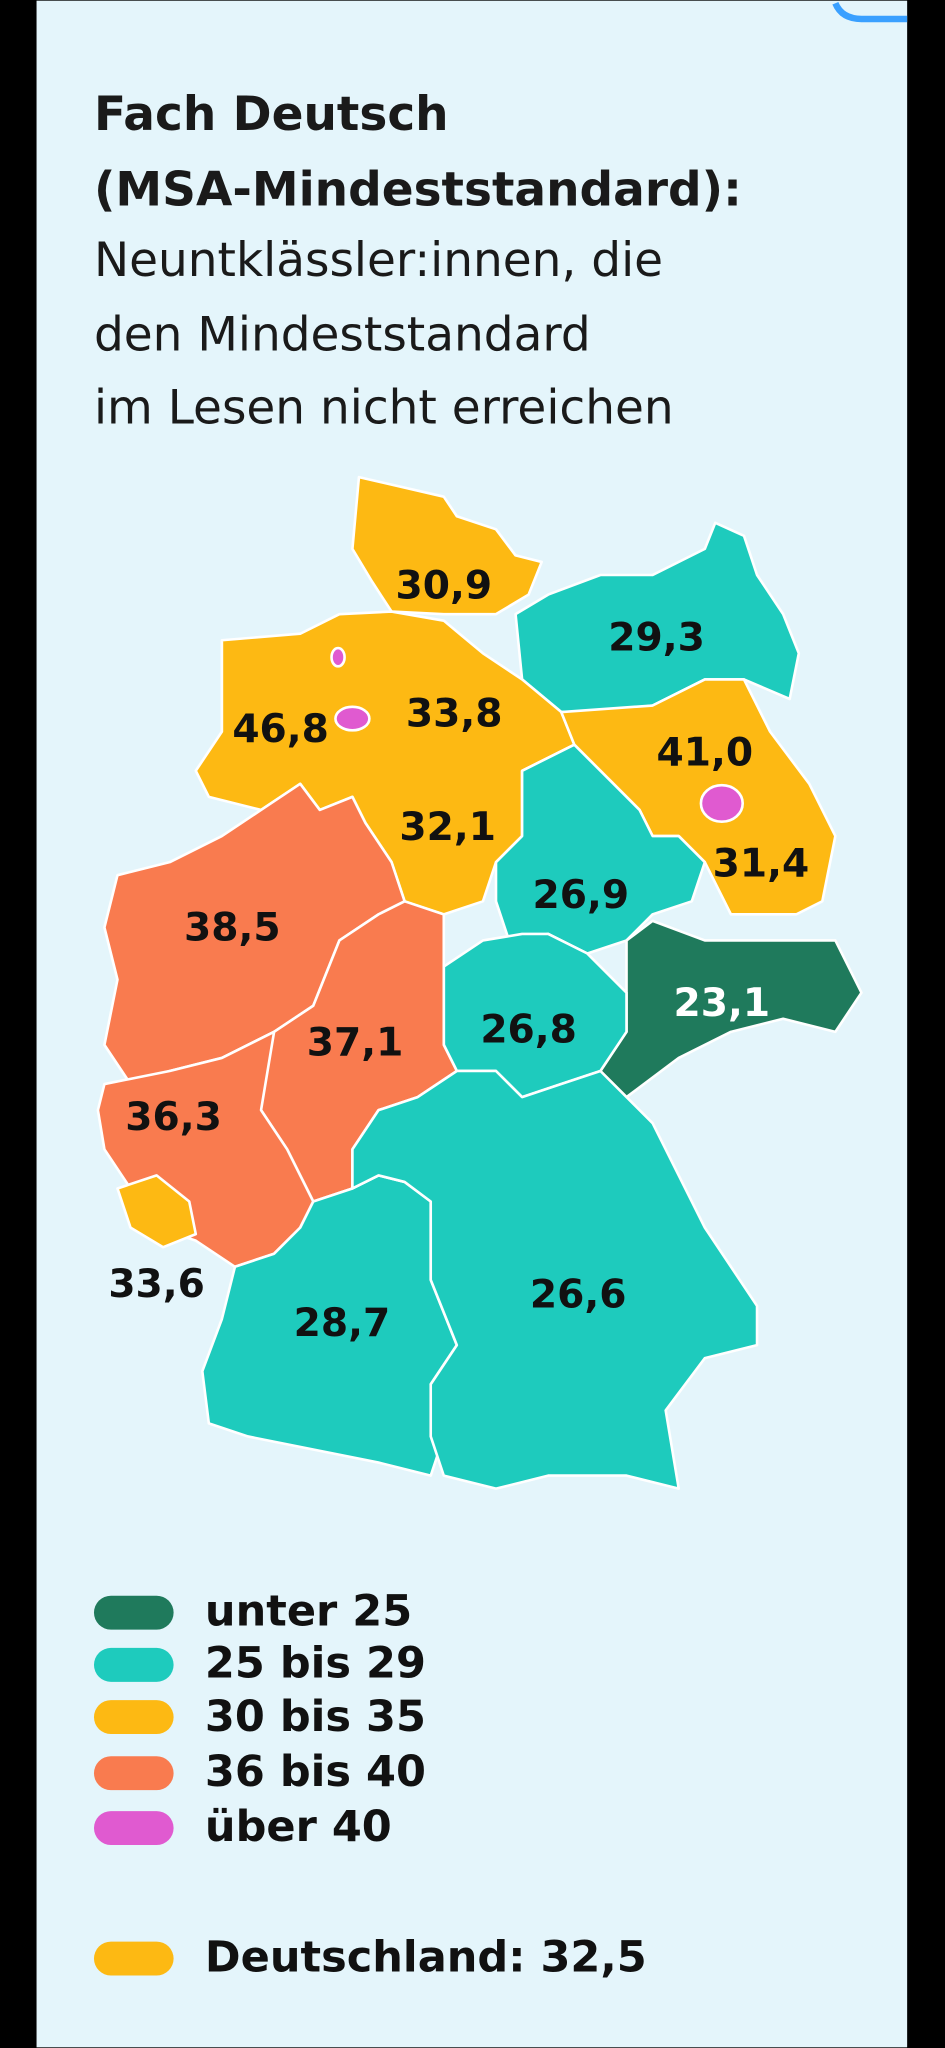 The height and width of the screenshot is (2048, 945). What do you see at coordinates (722, 1003) in the screenshot?
I see `region-value: 23,1` at bounding box center [722, 1003].